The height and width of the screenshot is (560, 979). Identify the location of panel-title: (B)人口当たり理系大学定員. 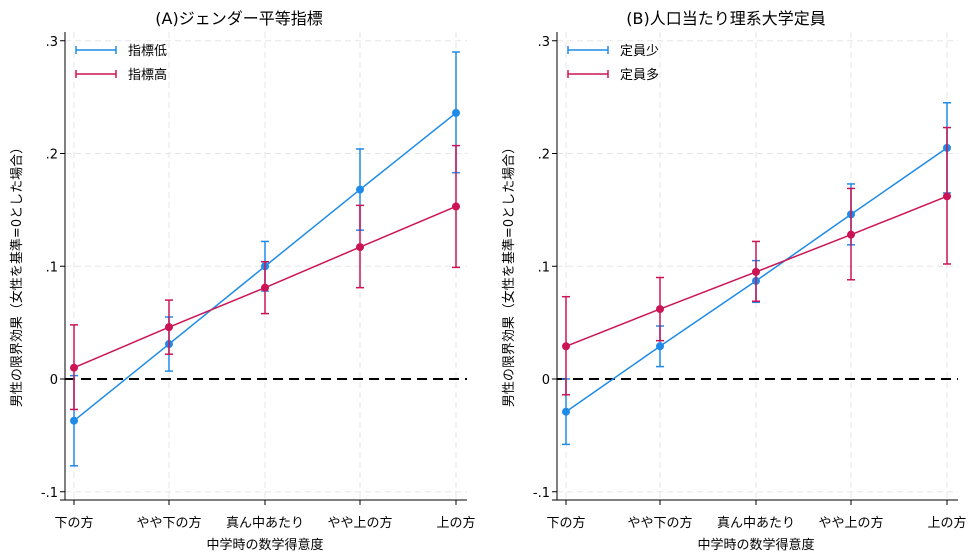
(725, 18).